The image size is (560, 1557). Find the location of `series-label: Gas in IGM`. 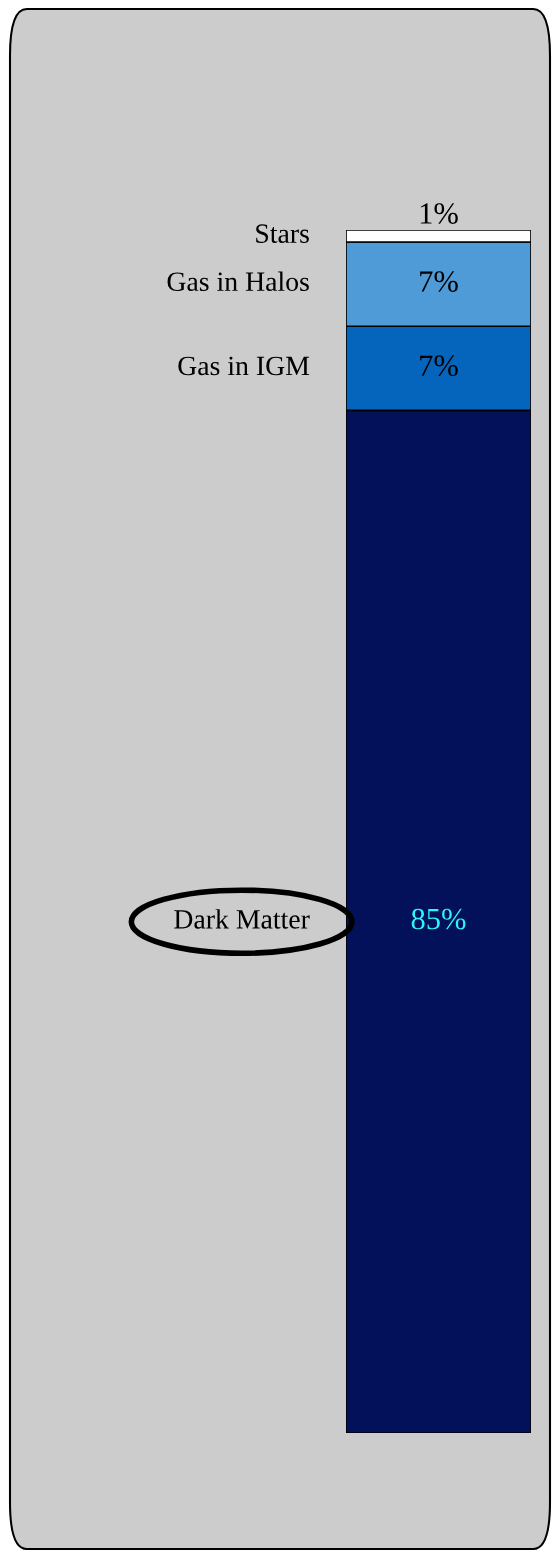

series-label: Gas in IGM is located at coordinates (244, 366).